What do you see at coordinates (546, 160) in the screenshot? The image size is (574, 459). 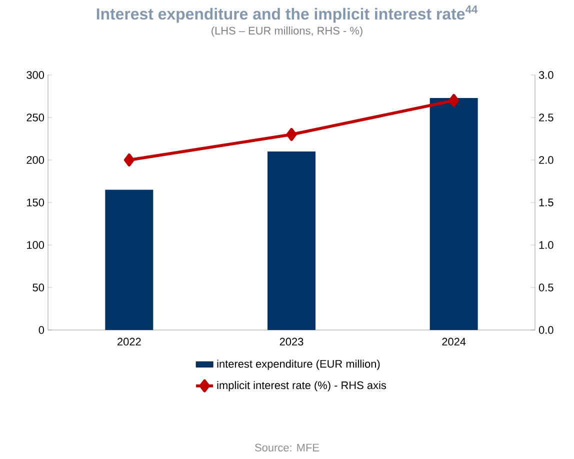 I see `y2-tick-label: 2.0` at bounding box center [546, 160].